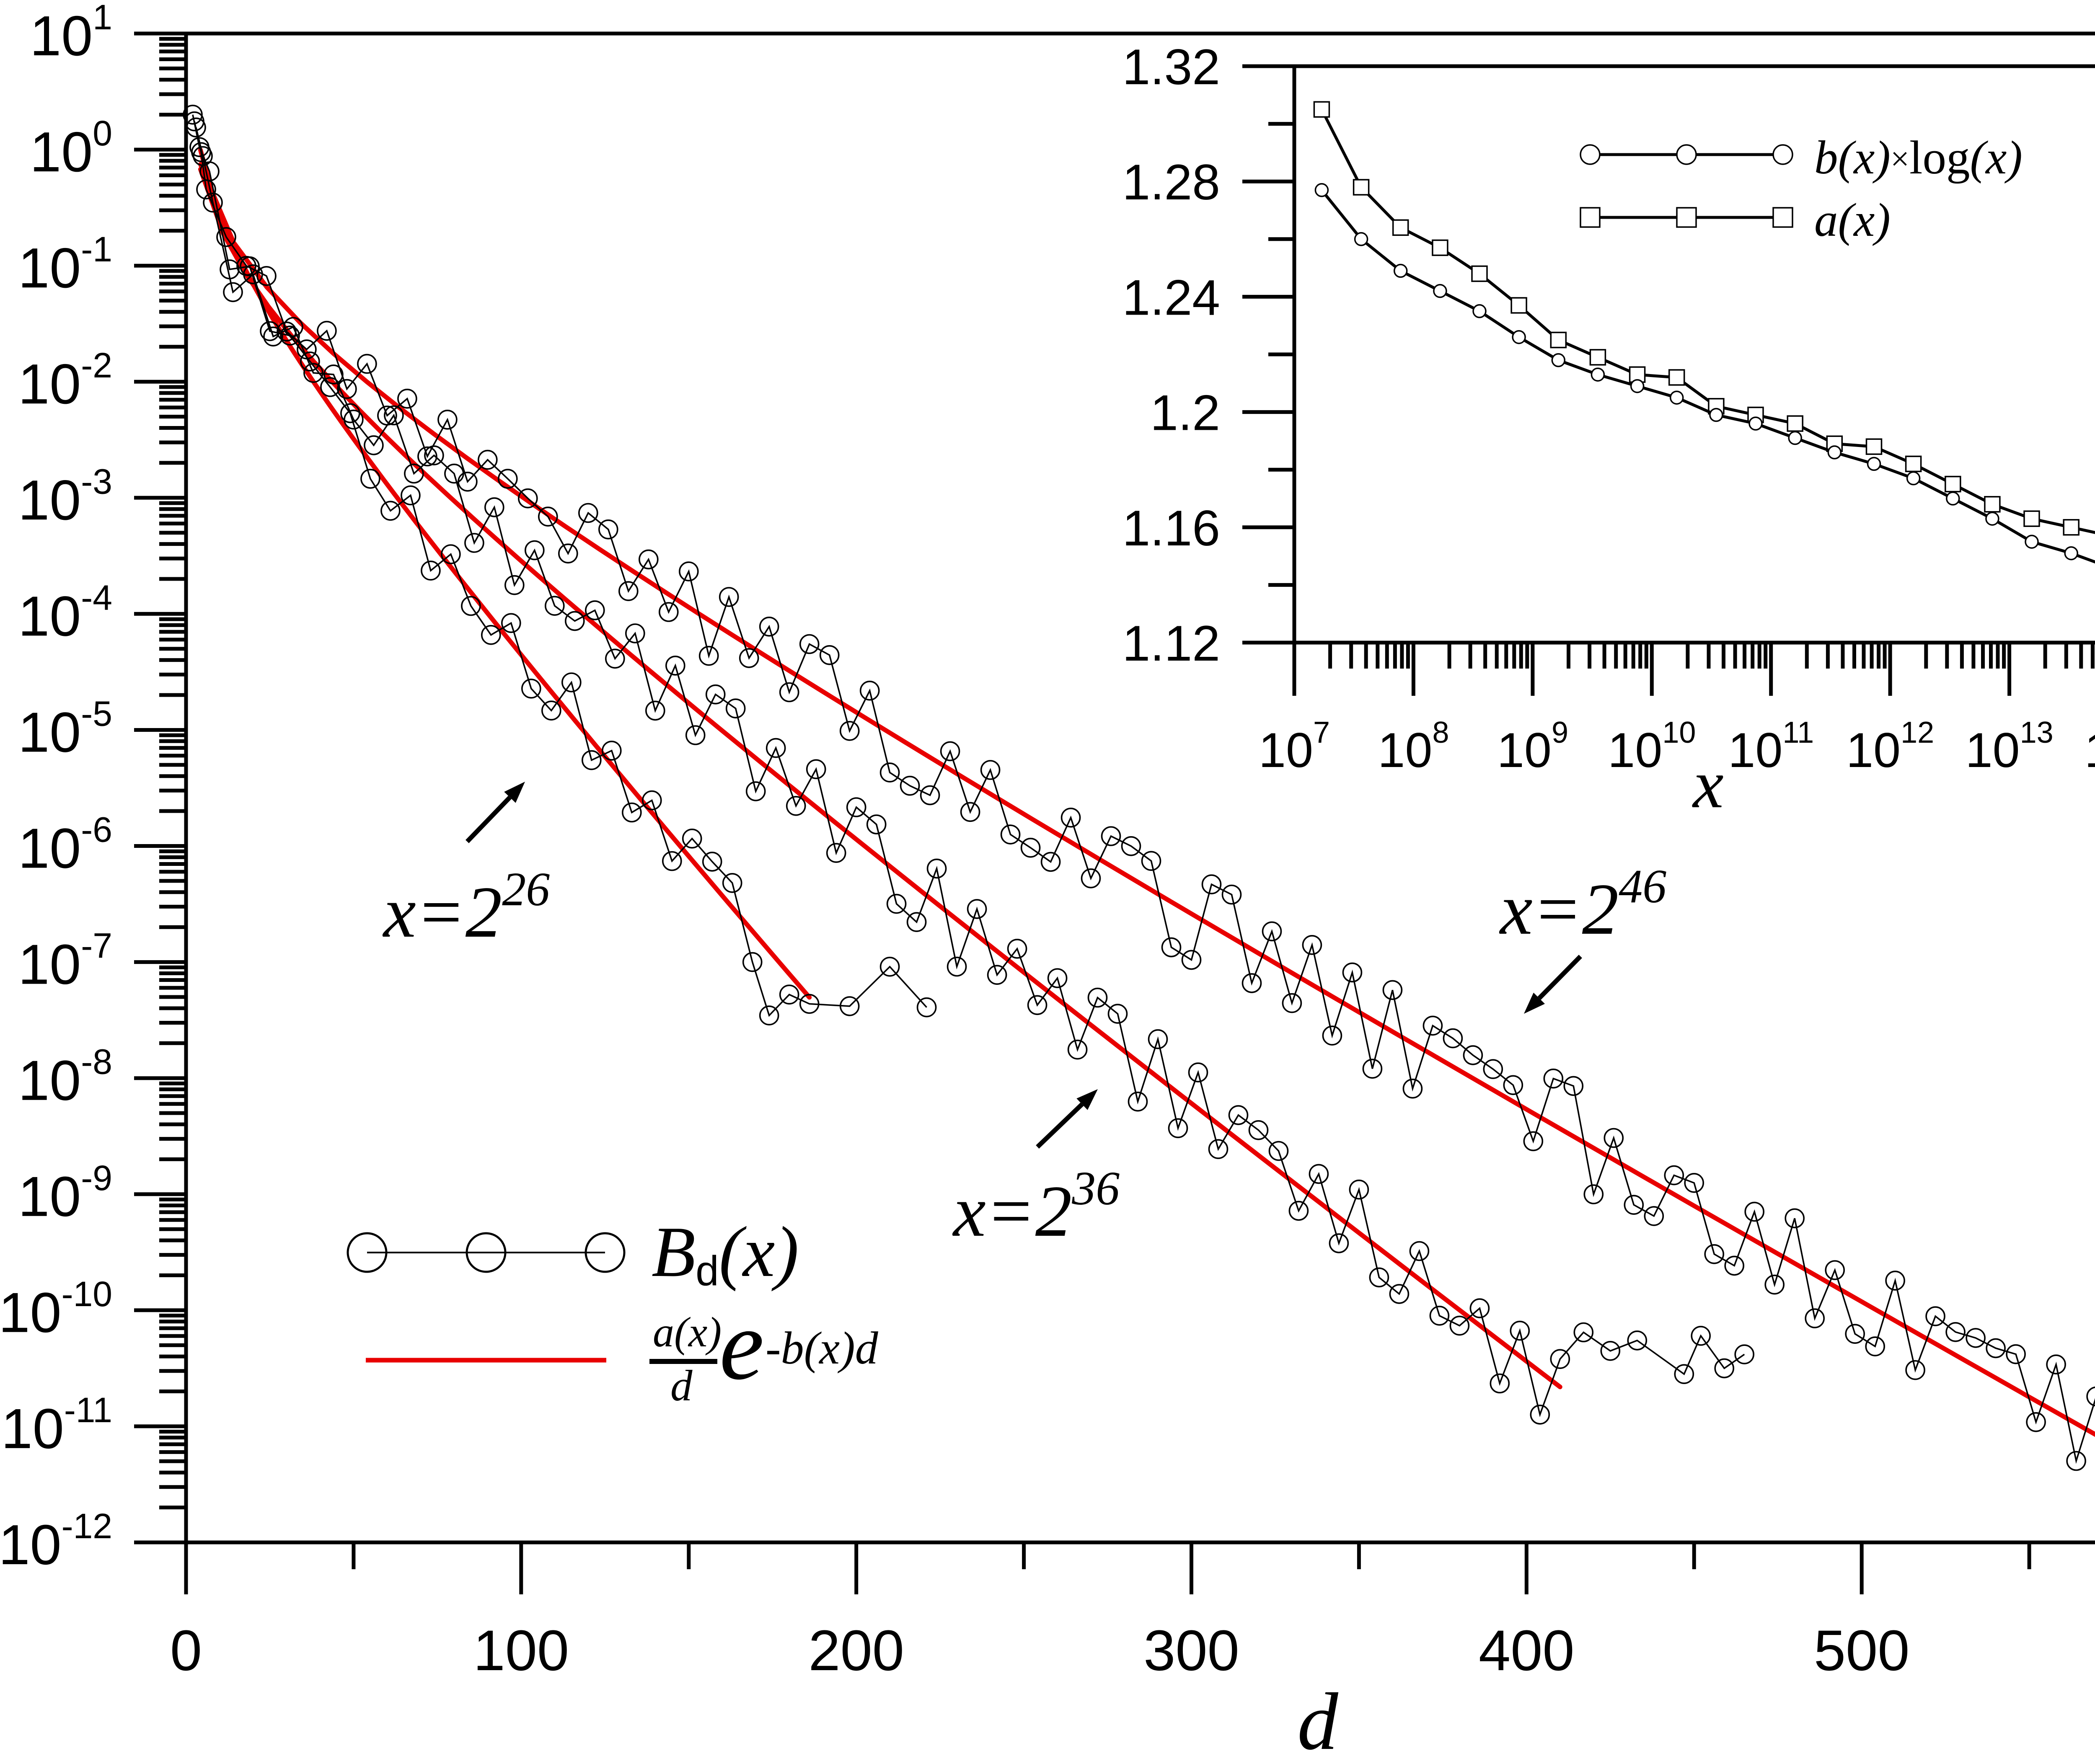  I want to click on svg-text: x=236, so click(1036, 1207).